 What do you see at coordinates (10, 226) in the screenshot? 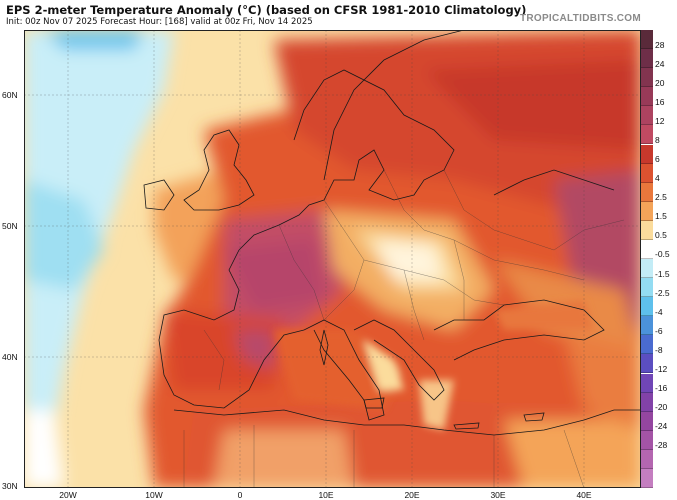
I see `lat-label-50n: 50N` at bounding box center [10, 226].